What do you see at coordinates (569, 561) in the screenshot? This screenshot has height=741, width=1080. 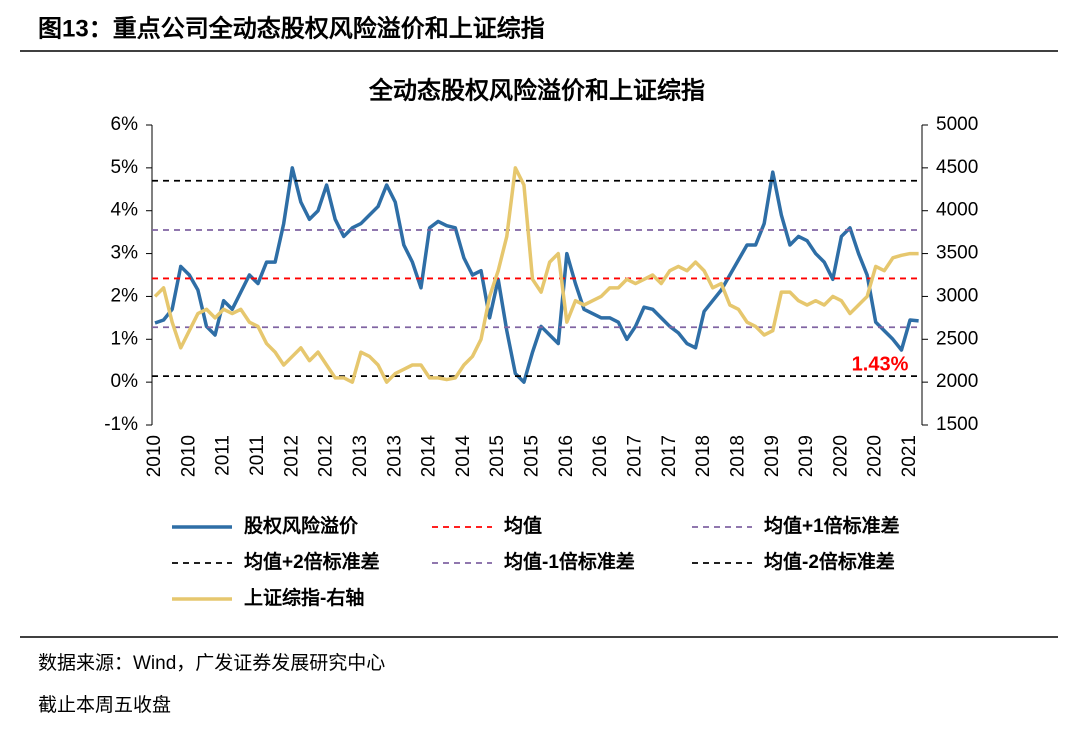 I see `legend-label: 均值-1倍标准差` at bounding box center [569, 561].